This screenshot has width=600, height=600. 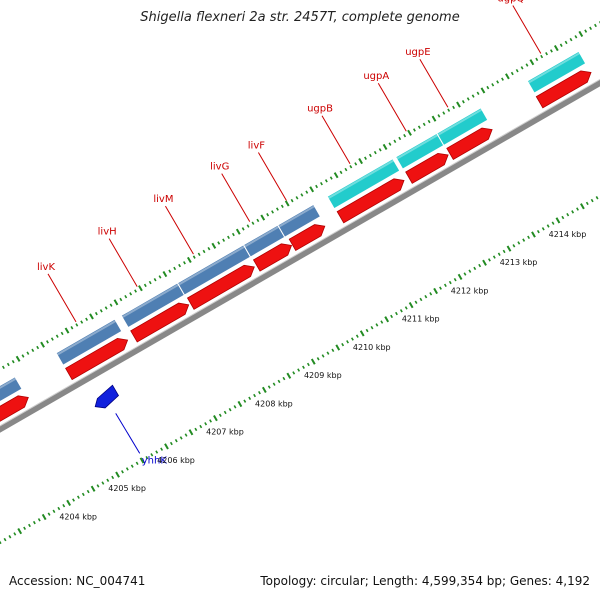 I want to click on gene-label-ugpA: ugpA, so click(x=376, y=76).